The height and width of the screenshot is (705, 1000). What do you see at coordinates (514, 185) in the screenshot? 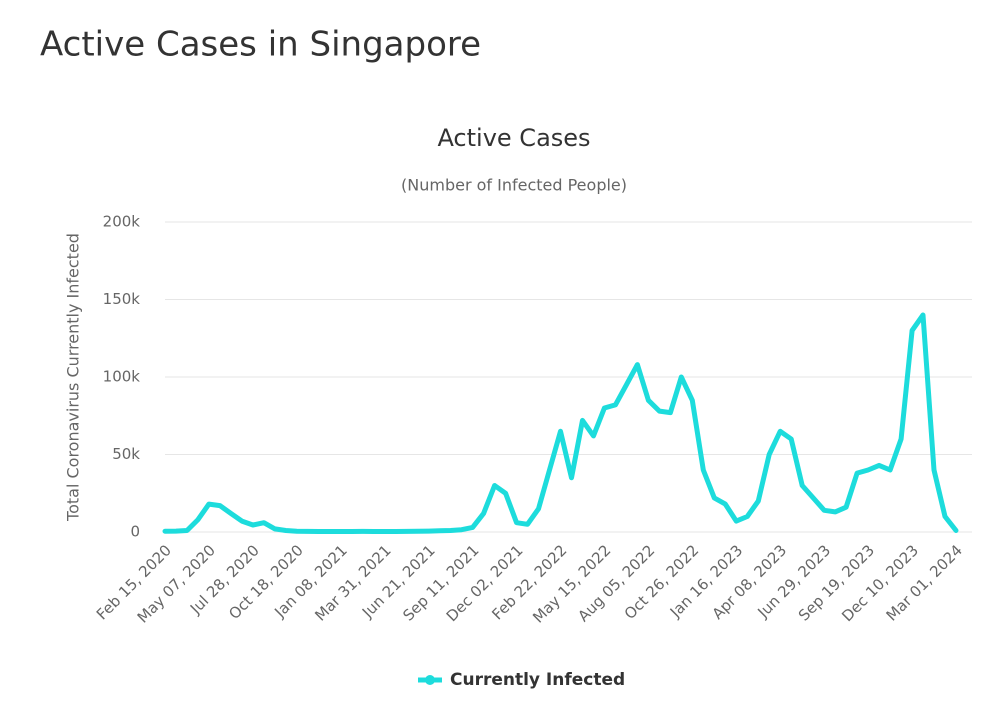
I see `chart-subtitle: (Number of Infected People)` at bounding box center [514, 185].